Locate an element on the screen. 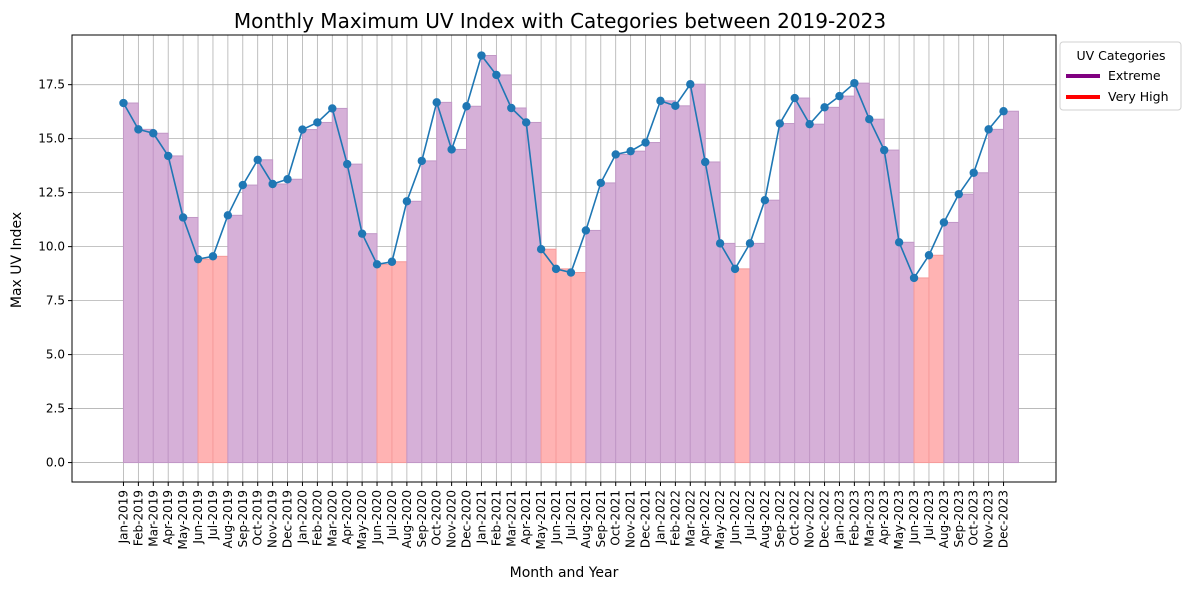  x-tick-label: Nov-2020 is located at coordinates (452, 519).